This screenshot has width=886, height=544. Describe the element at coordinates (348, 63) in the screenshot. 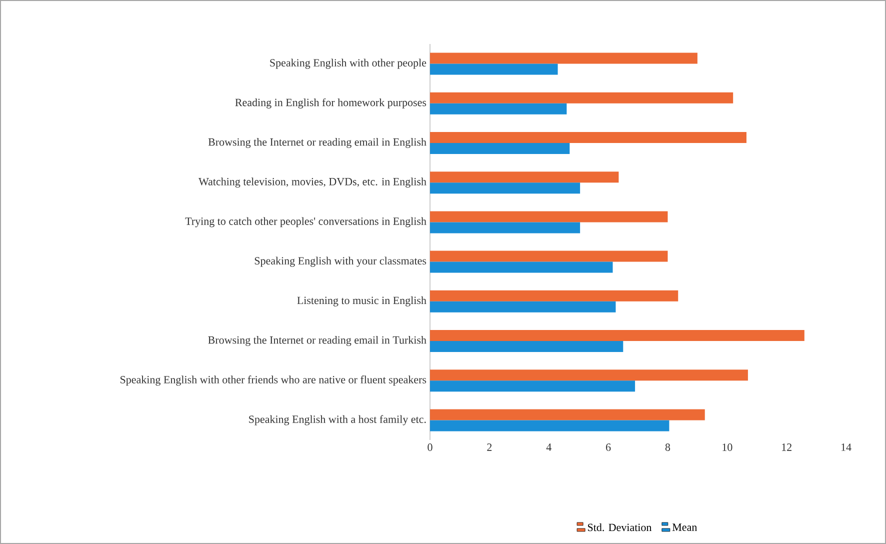

I see `y-tick-label: Speaking English with other people` at that location.